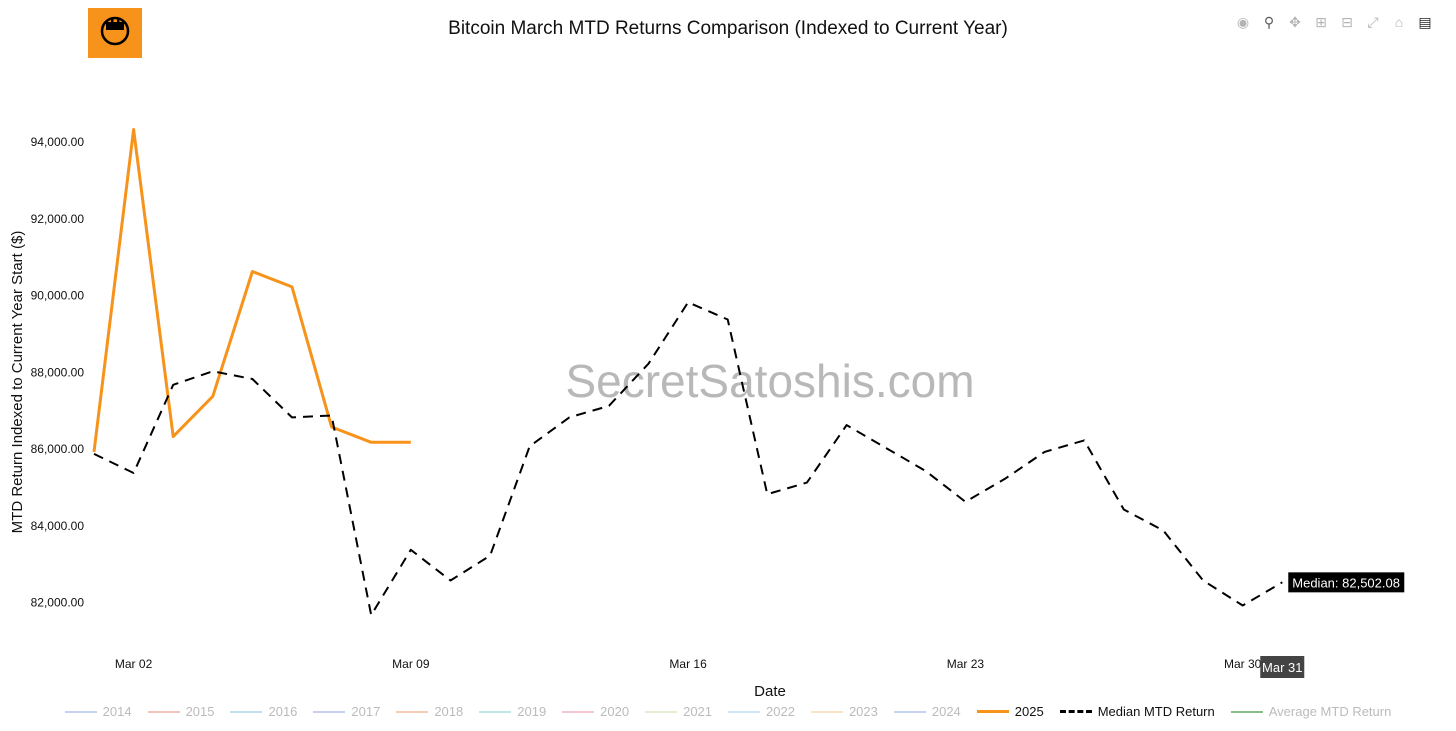 The height and width of the screenshot is (731, 1456). What do you see at coordinates (58, 603) in the screenshot?
I see `y-tick-label: 82,000.00` at bounding box center [58, 603].